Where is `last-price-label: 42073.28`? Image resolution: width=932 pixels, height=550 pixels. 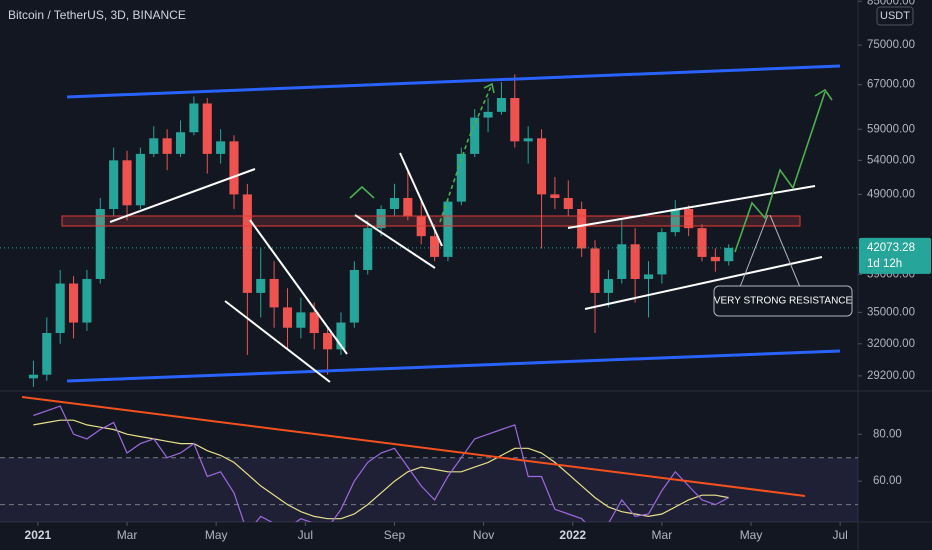 last-price-label: 42073.28 is located at coordinates (891, 248).